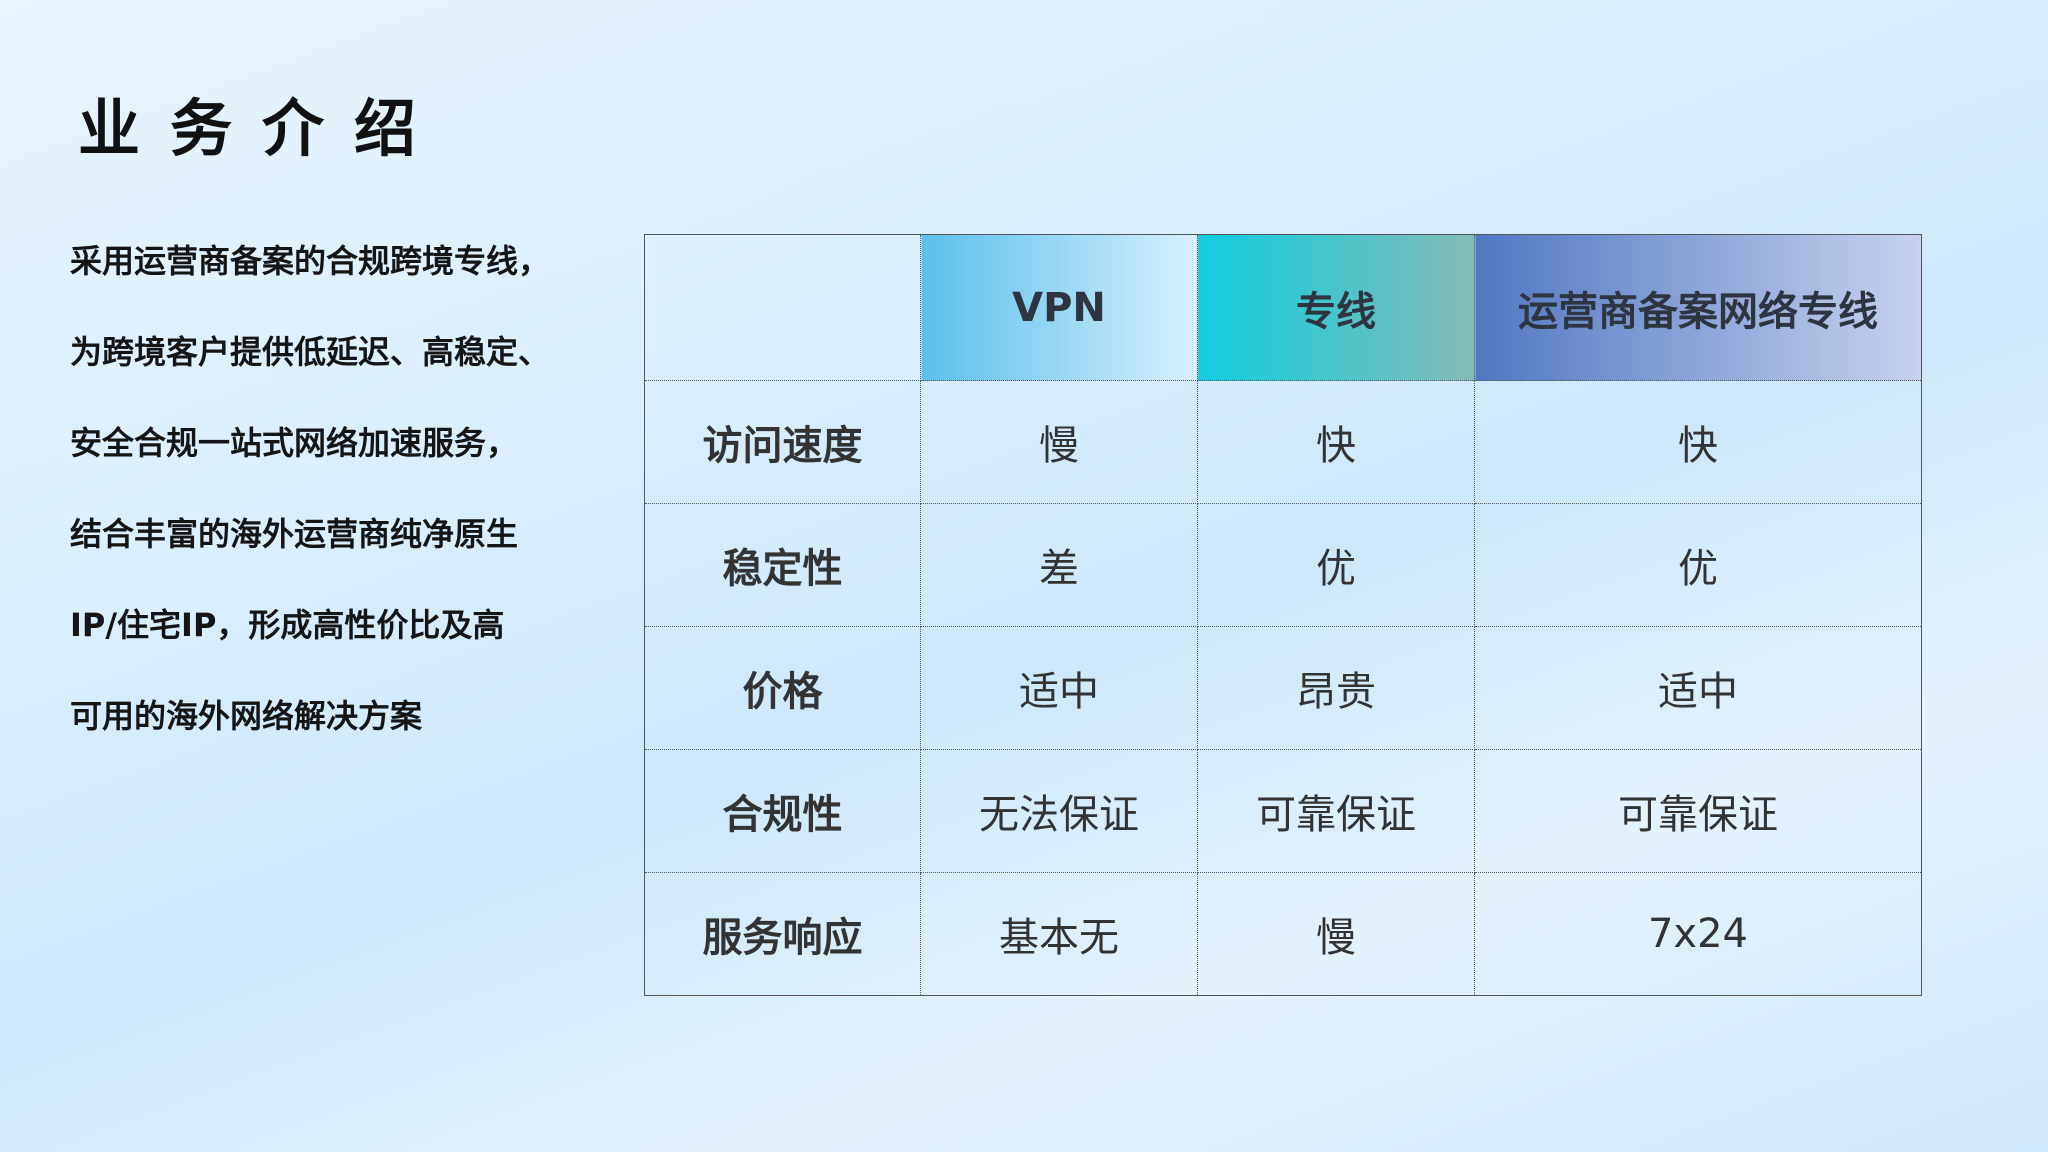 Image resolution: width=2048 pixels, height=1152 pixels. Describe the element at coordinates (294, 534) in the screenshot. I see `intro-line: 结合丰富的海外运营商纯净原生` at that location.